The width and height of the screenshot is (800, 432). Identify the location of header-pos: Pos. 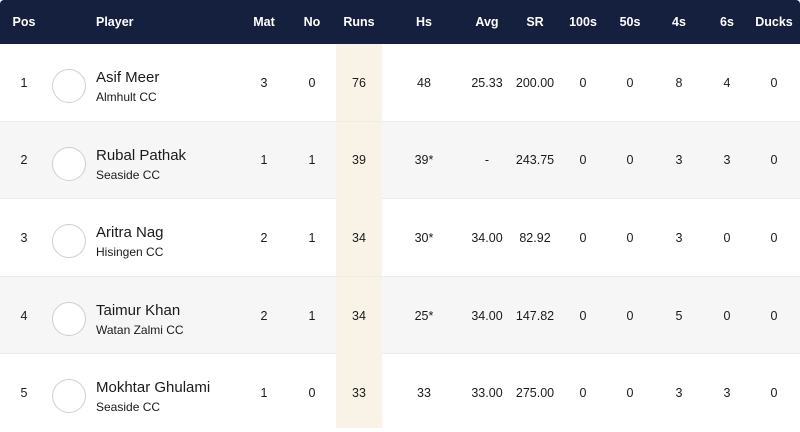
(24, 22).